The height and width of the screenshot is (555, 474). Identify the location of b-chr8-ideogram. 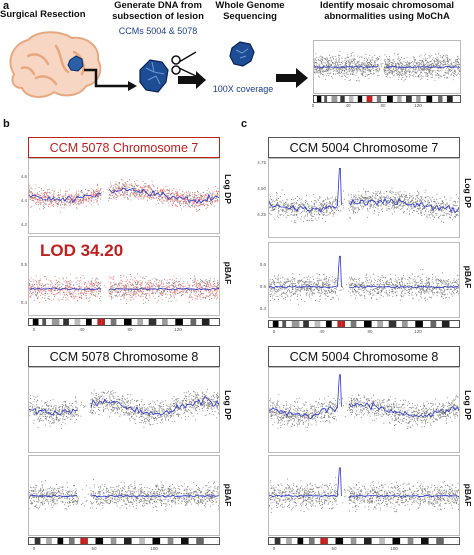
(124, 541).